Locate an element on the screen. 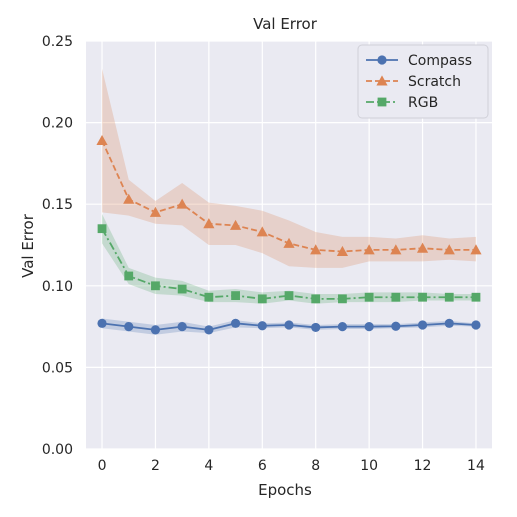 This screenshot has width=517, height=517. y-tick-labels: 0.00 0.05 0.10 0.15 0.20 0.25 is located at coordinates (57, 246).